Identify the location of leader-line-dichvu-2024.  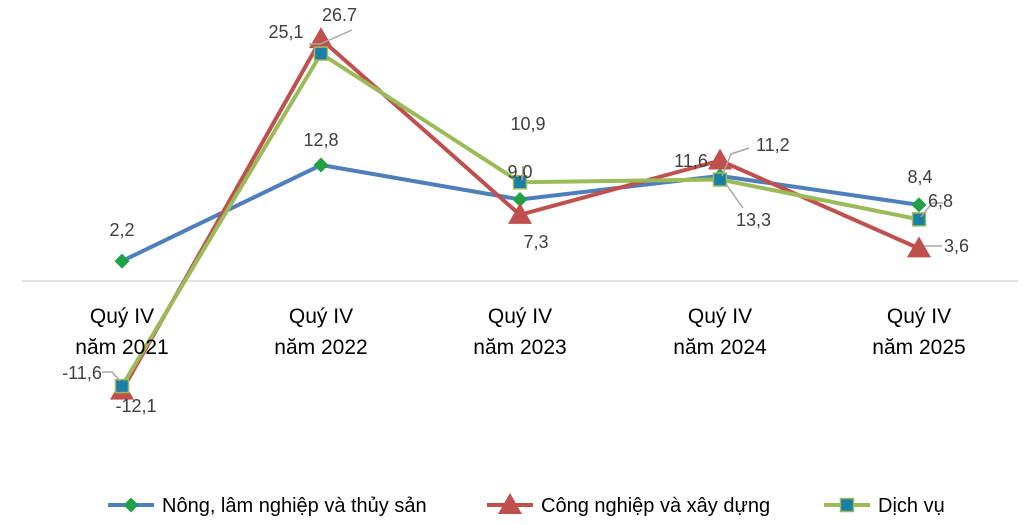
(735, 162).